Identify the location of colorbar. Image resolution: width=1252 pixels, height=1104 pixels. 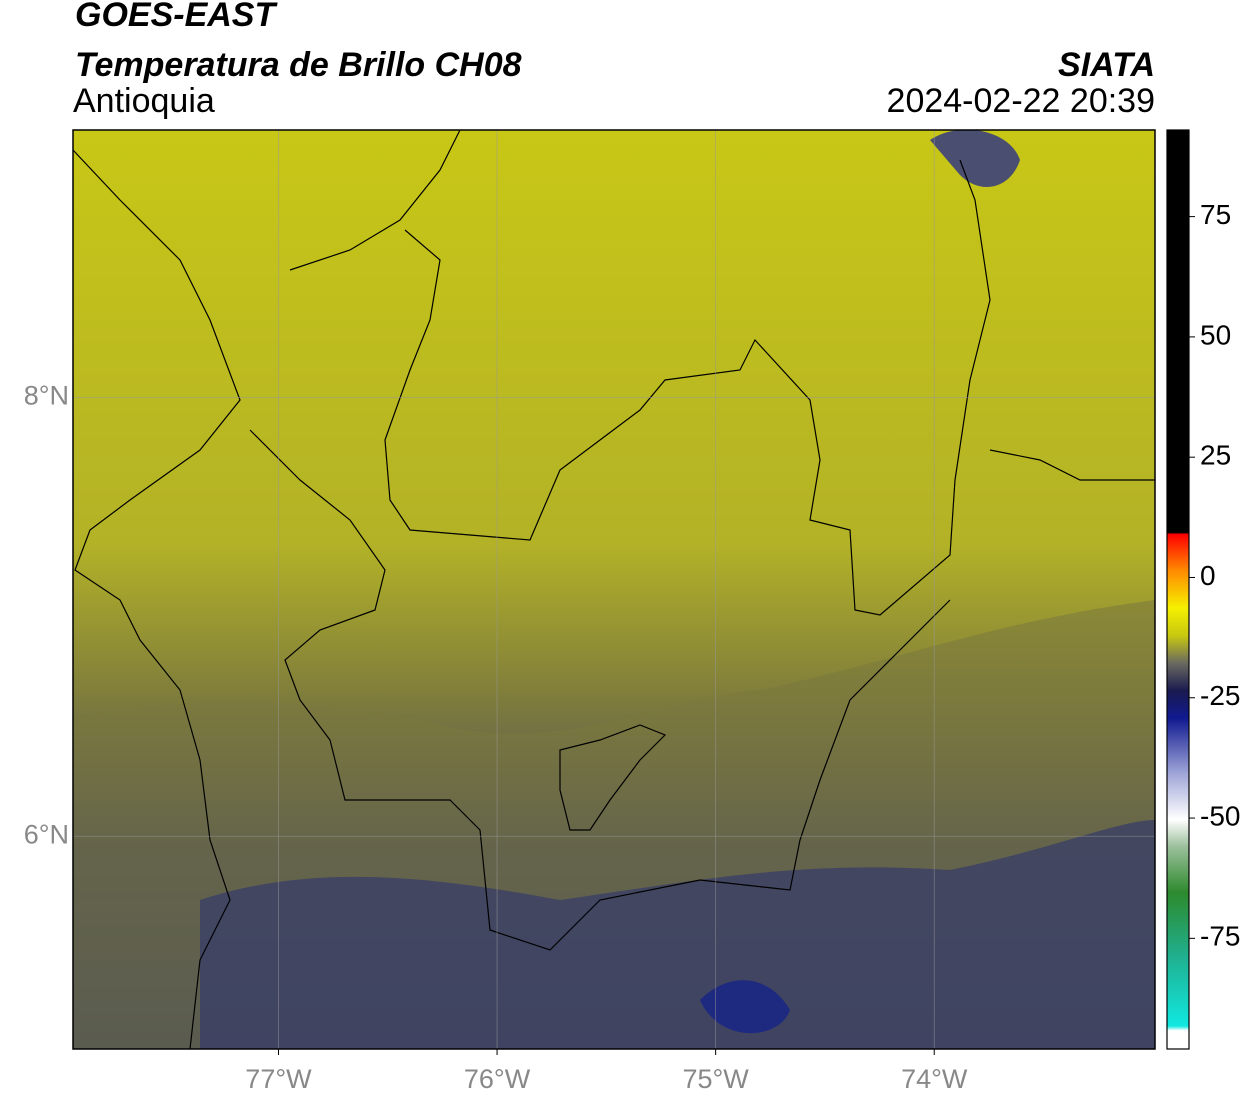
(1178, 589).